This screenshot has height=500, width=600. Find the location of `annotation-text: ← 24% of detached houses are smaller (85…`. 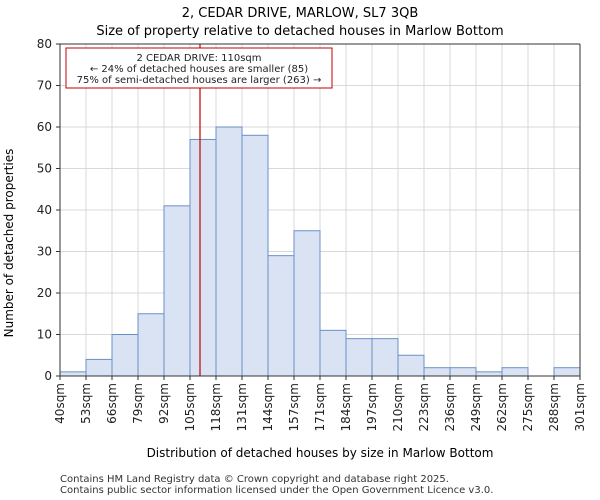

annotation-text: ← 24% of detached houses are smaller (85… is located at coordinates (199, 69).